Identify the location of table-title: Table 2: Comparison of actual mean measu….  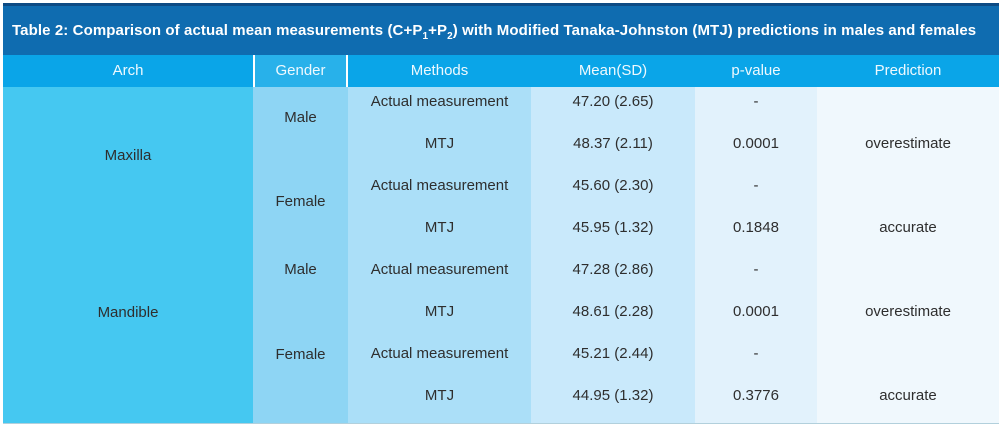
(501, 30).